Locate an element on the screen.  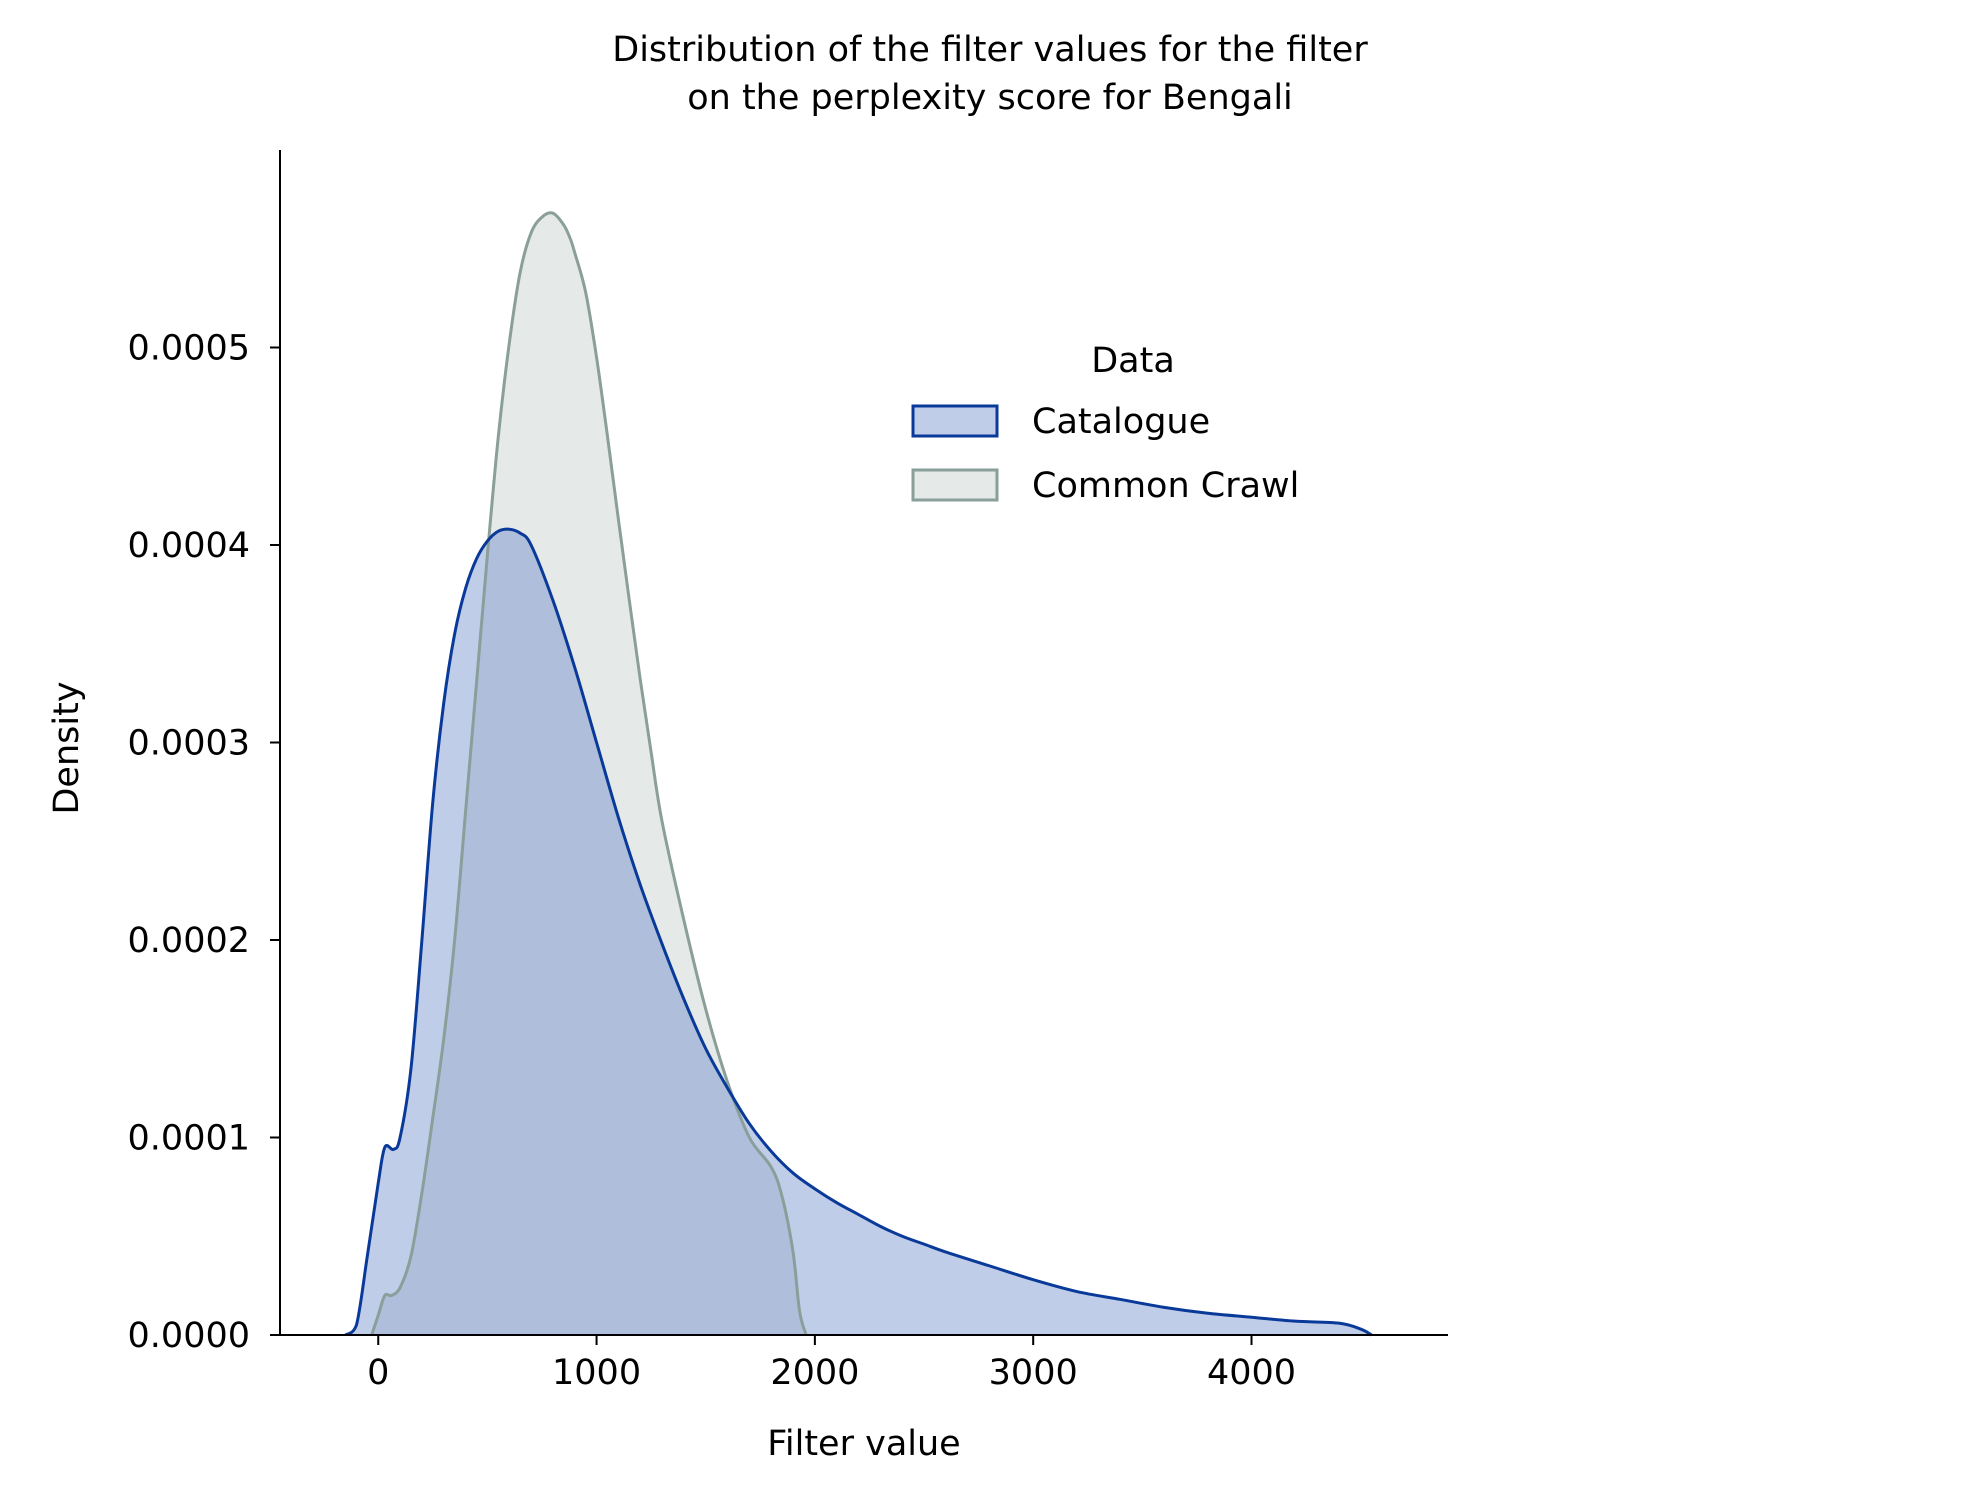
x-tick-label: 3000 is located at coordinates (1033, 1373).